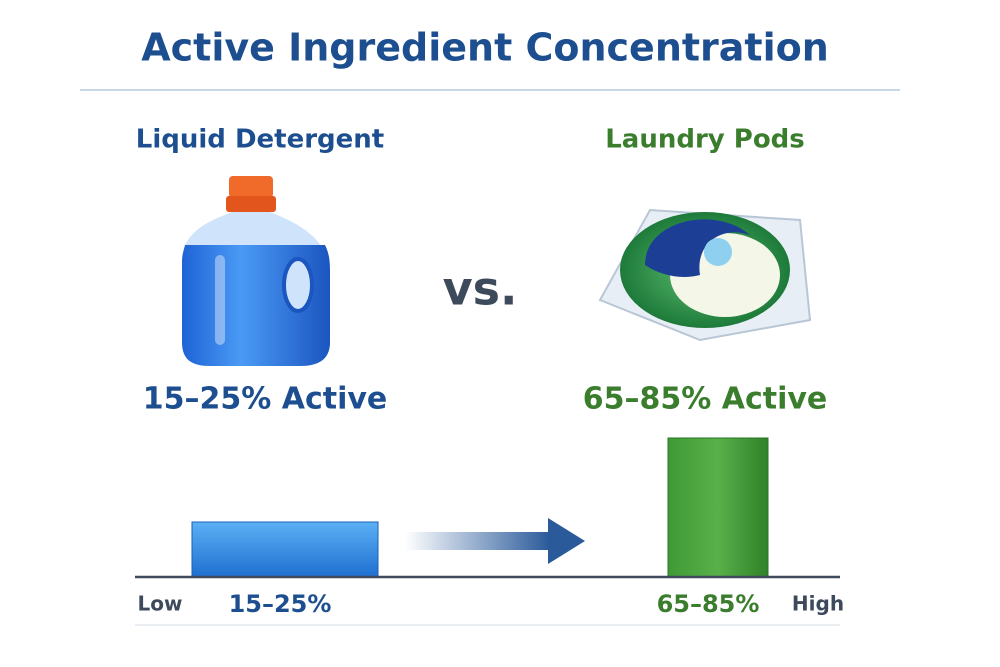 The width and height of the screenshot is (1000, 667). Describe the element at coordinates (495, 541) in the screenshot. I see `arrow` at that location.